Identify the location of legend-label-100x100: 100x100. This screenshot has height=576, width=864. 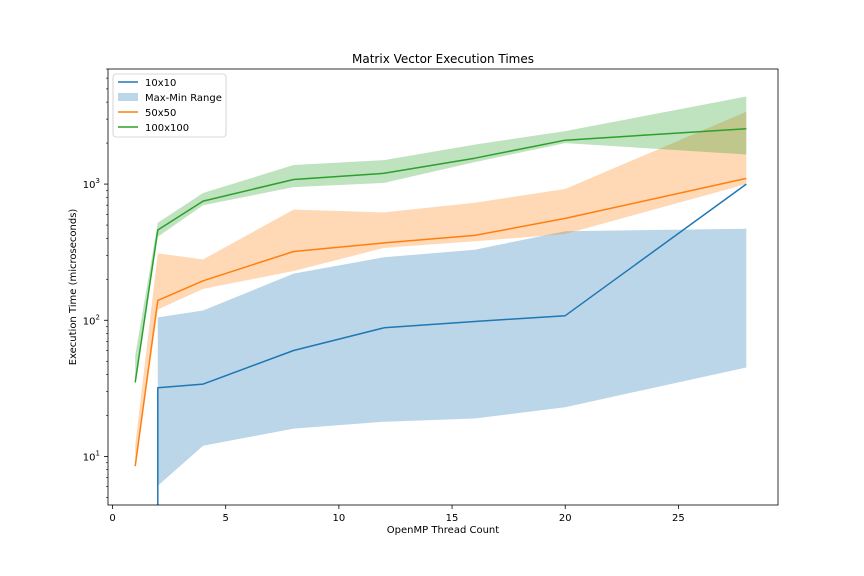
(167, 128).